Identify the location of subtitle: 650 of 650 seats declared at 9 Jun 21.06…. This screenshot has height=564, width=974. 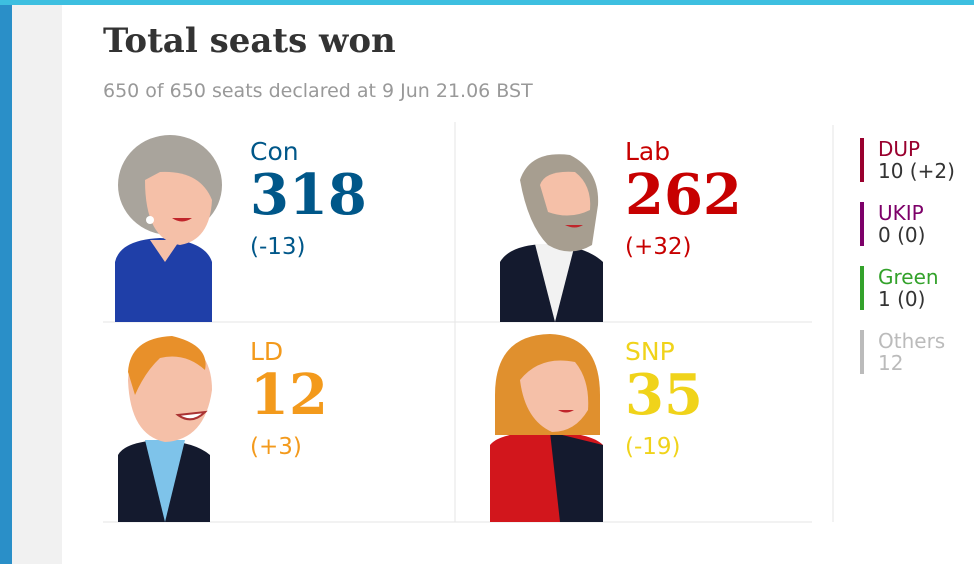
(318, 91).